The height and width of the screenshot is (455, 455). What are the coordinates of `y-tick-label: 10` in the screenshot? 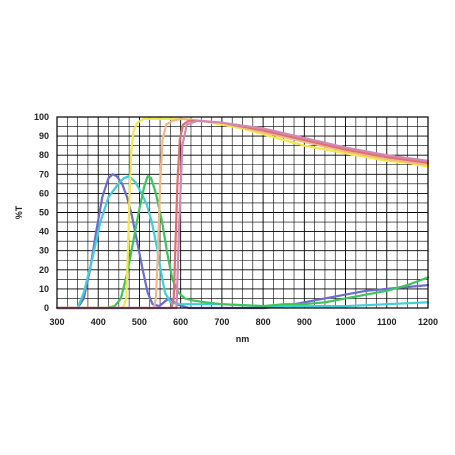 It's located at (44, 289).